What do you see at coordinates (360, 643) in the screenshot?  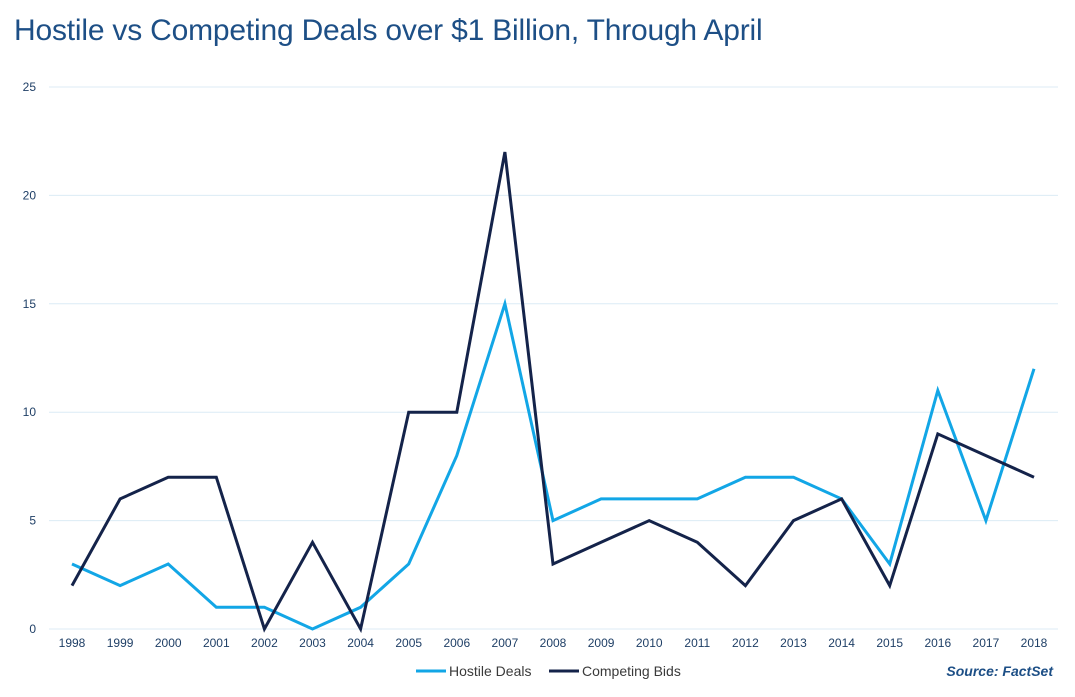 I see `x-tick-label: 2004` at bounding box center [360, 643].